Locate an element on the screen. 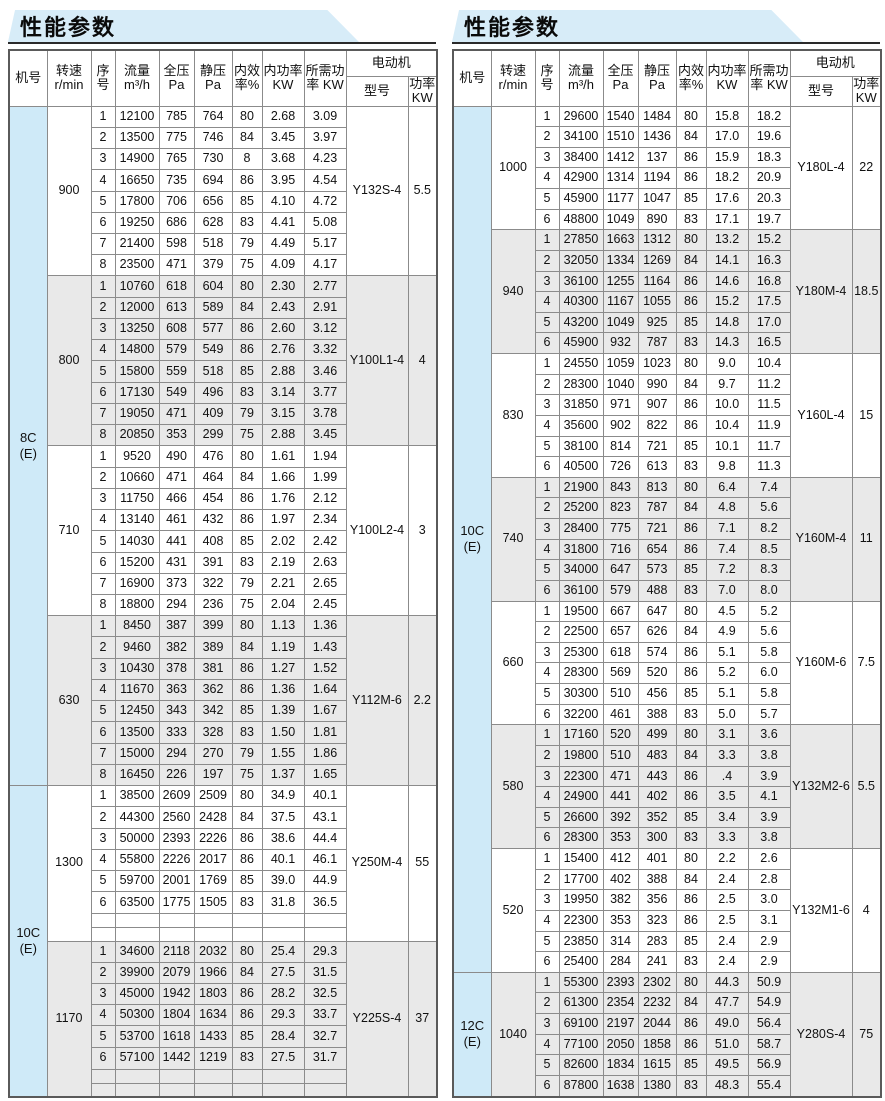  total-pressure-cell: 775 is located at coordinates (176, 138).